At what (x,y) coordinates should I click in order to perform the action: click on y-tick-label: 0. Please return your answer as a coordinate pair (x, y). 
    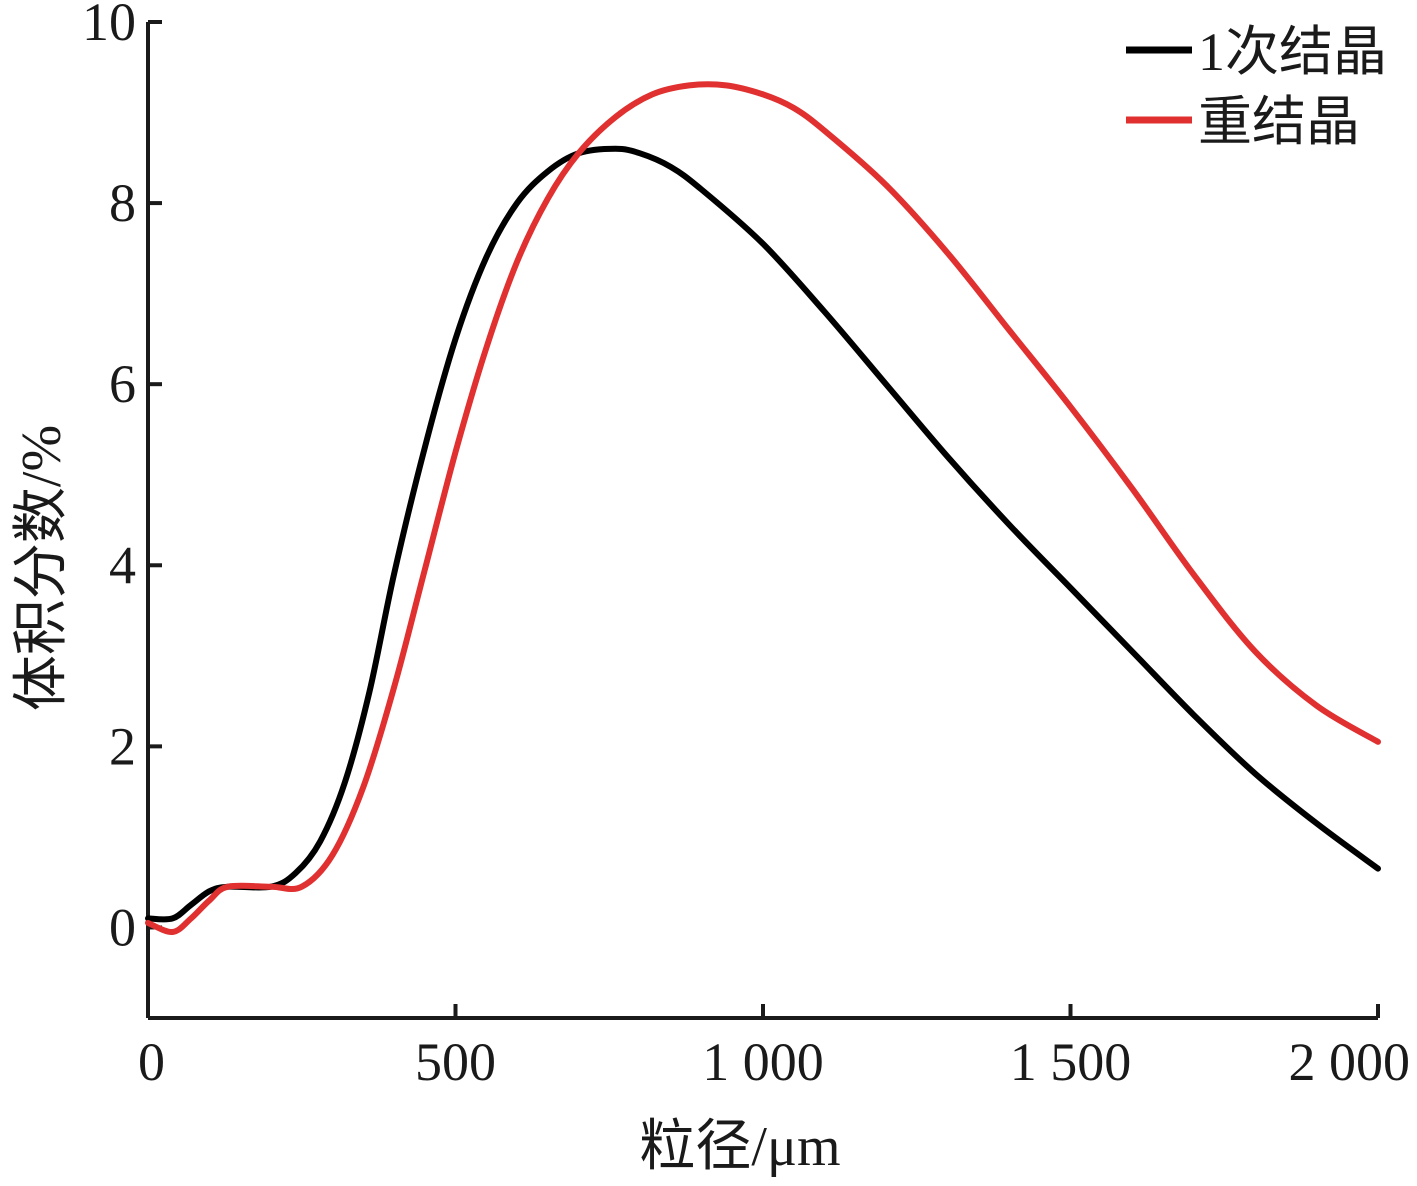
    Looking at the image, I should click on (122, 927).